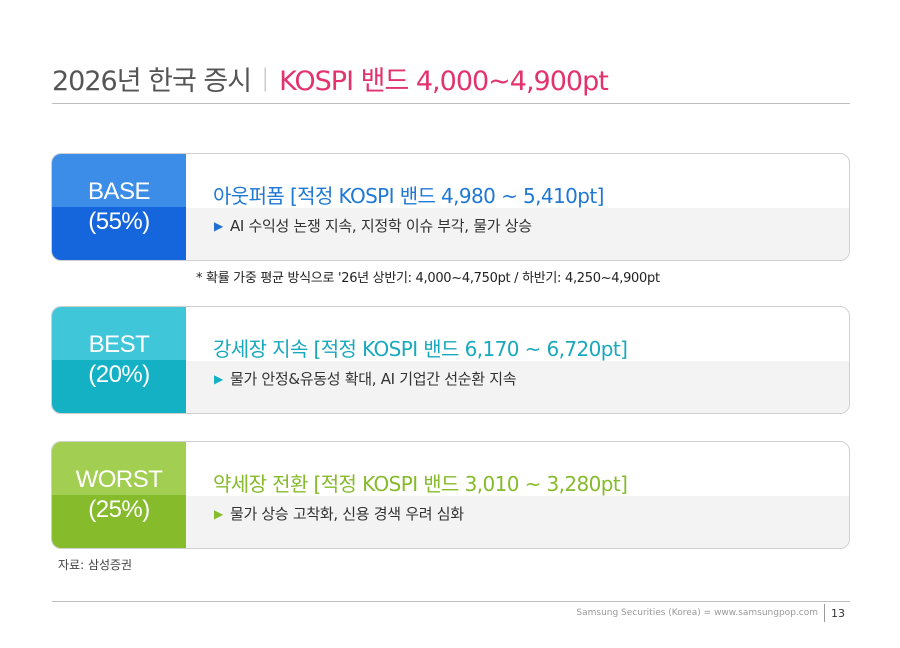 The height and width of the screenshot is (648, 900). I want to click on page-title: 2026년 한국 증시 | KOSPI 밴드 4,000~4,900pt, so click(330, 78).